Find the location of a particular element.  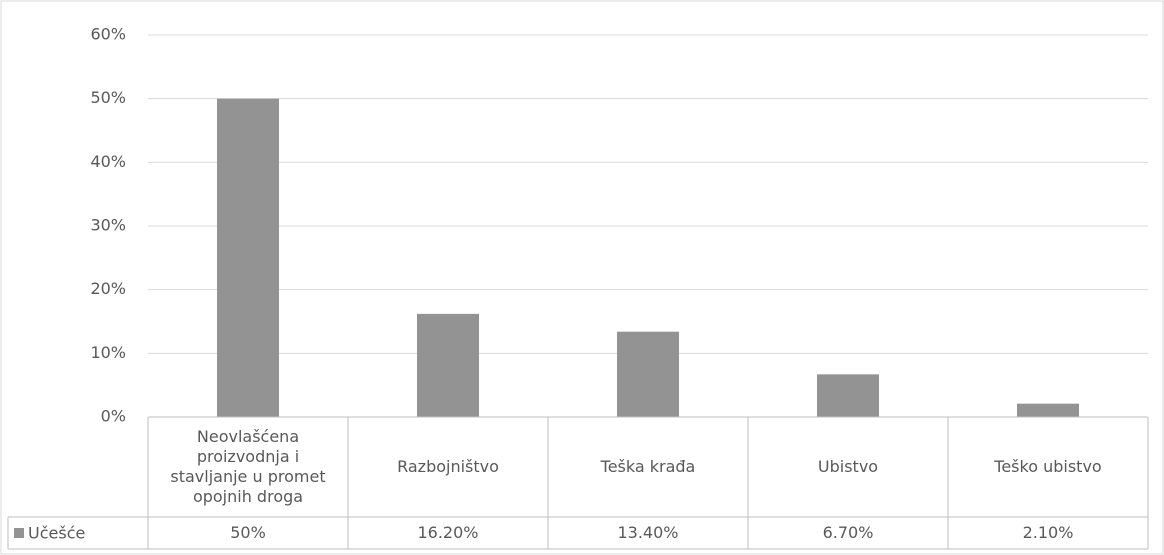

legend-label: Učešće is located at coordinates (56, 533).